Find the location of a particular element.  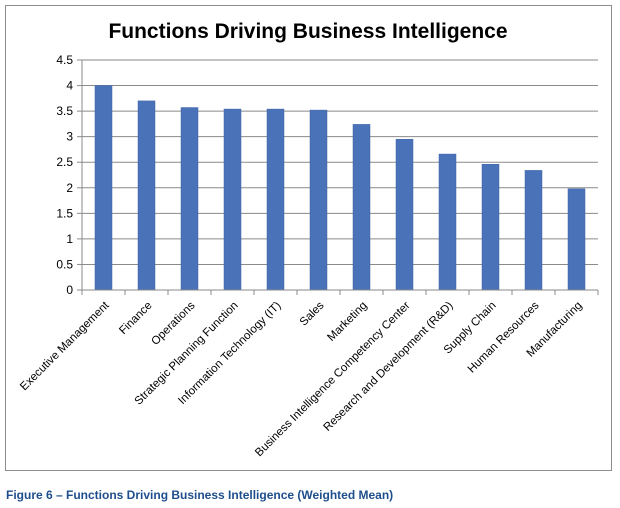

y-tick-label: 3 is located at coordinates (69, 137).